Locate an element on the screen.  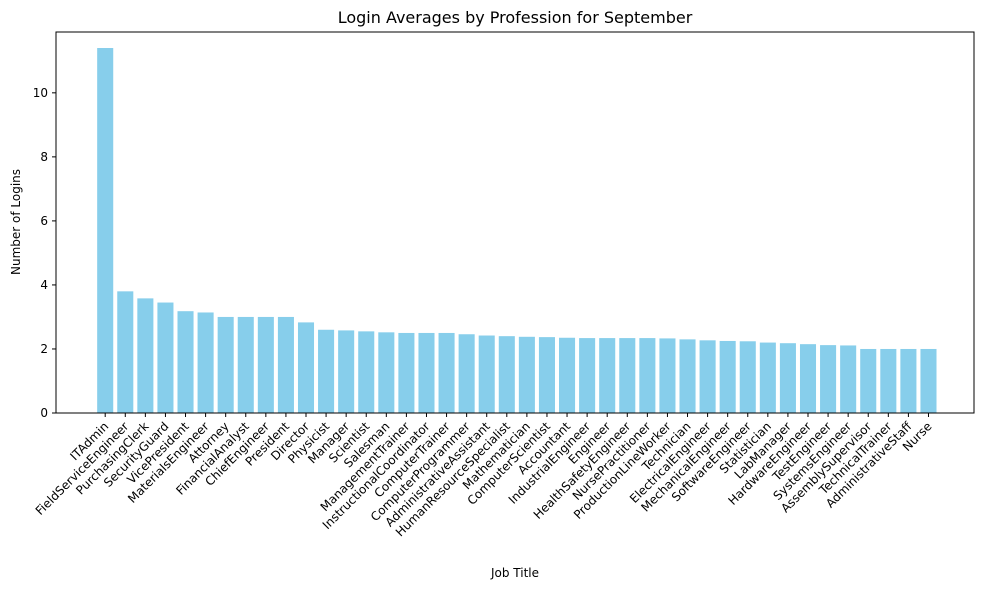
bar-HumanResourceSpecialist is located at coordinates (506, 374).